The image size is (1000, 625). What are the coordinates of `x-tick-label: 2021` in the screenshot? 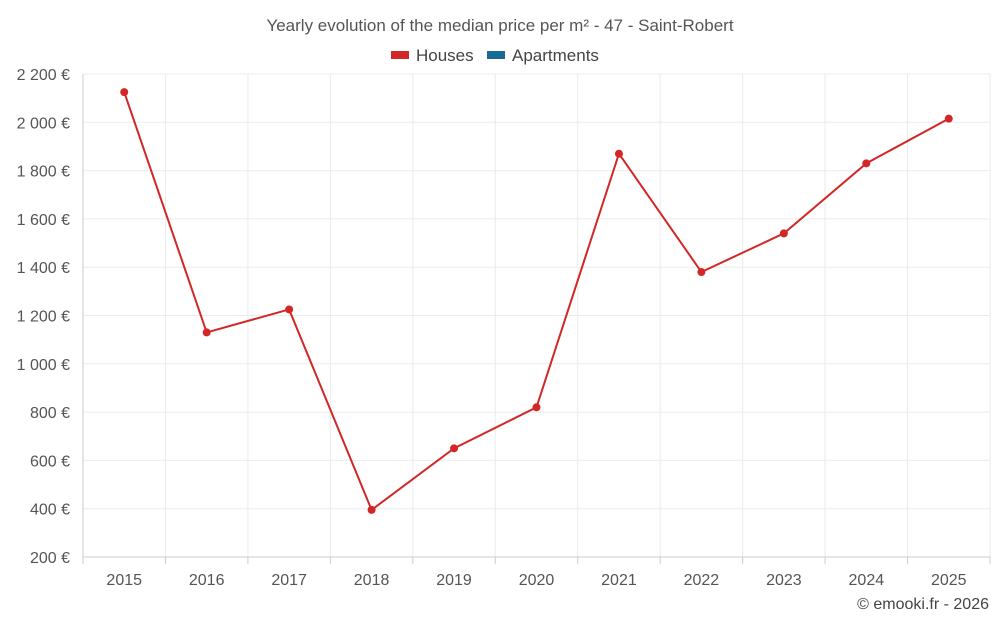 It's located at (619, 580).